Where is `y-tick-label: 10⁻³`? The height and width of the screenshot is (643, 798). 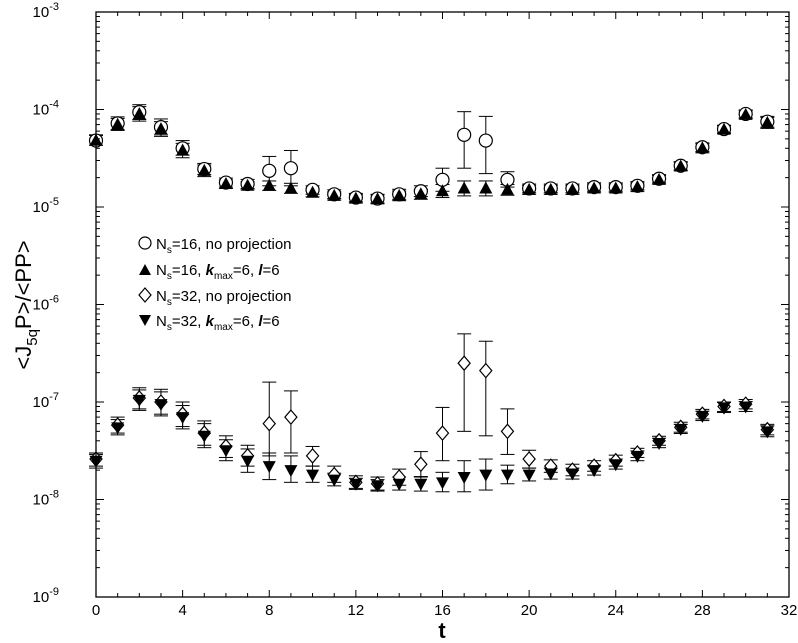 y-tick-label: 10⁻³ is located at coordinates (46, 11).